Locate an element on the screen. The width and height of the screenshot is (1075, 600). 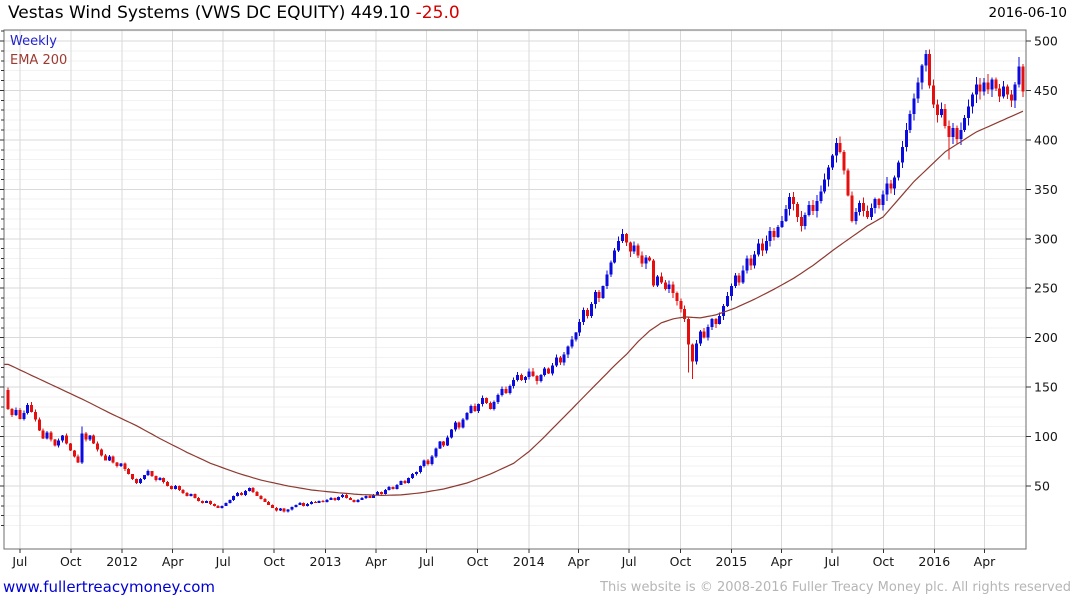
svg-text: 50 is located at coordinates (1042, 486).